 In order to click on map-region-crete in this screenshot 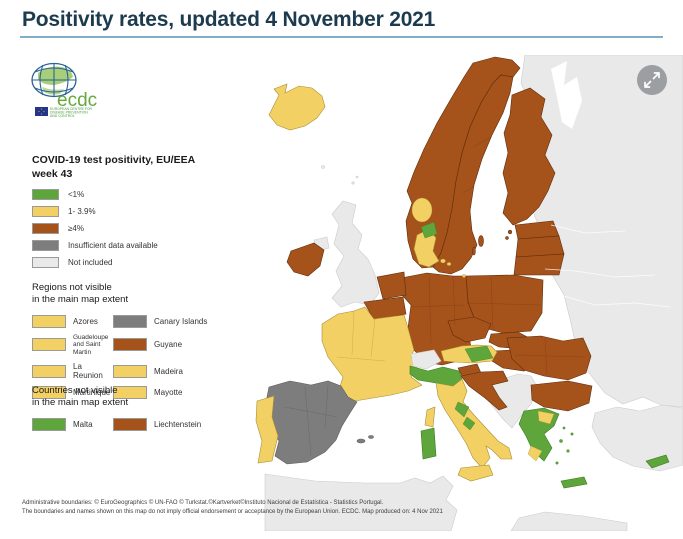, I will do `click(574, 482)`.